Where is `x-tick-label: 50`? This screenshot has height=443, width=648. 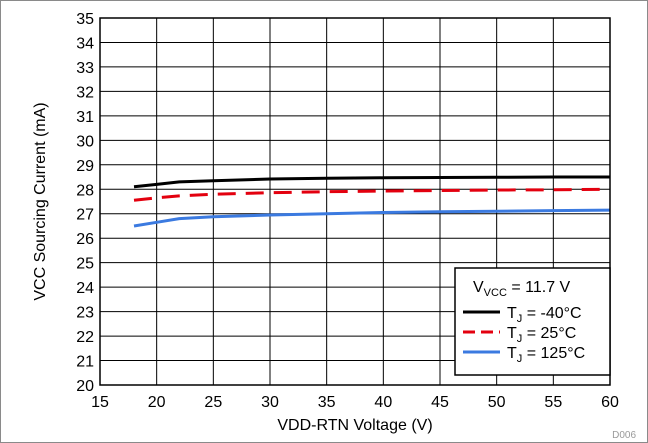 x-tick-label: 50 is located at coordinates (497, 402).